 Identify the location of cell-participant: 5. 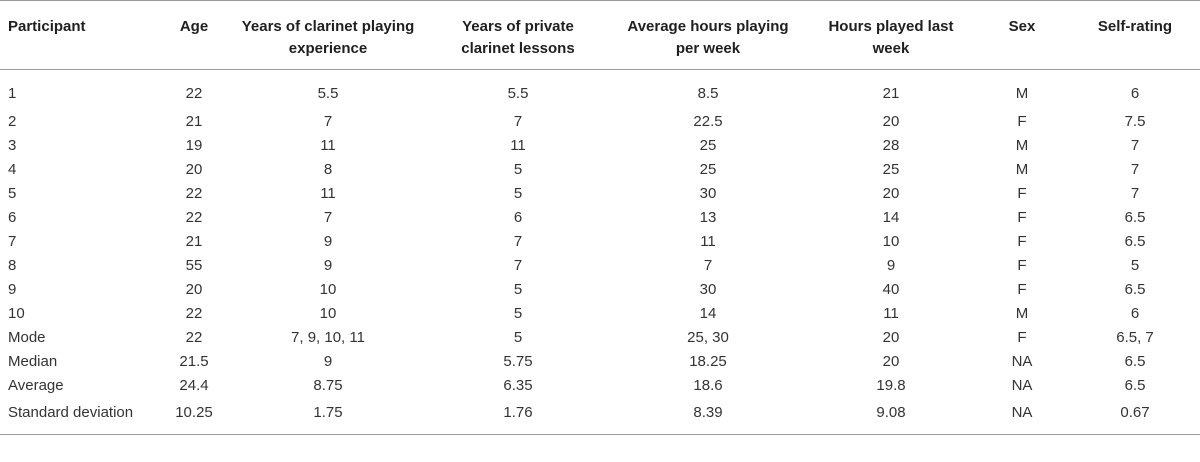
(12, 193).